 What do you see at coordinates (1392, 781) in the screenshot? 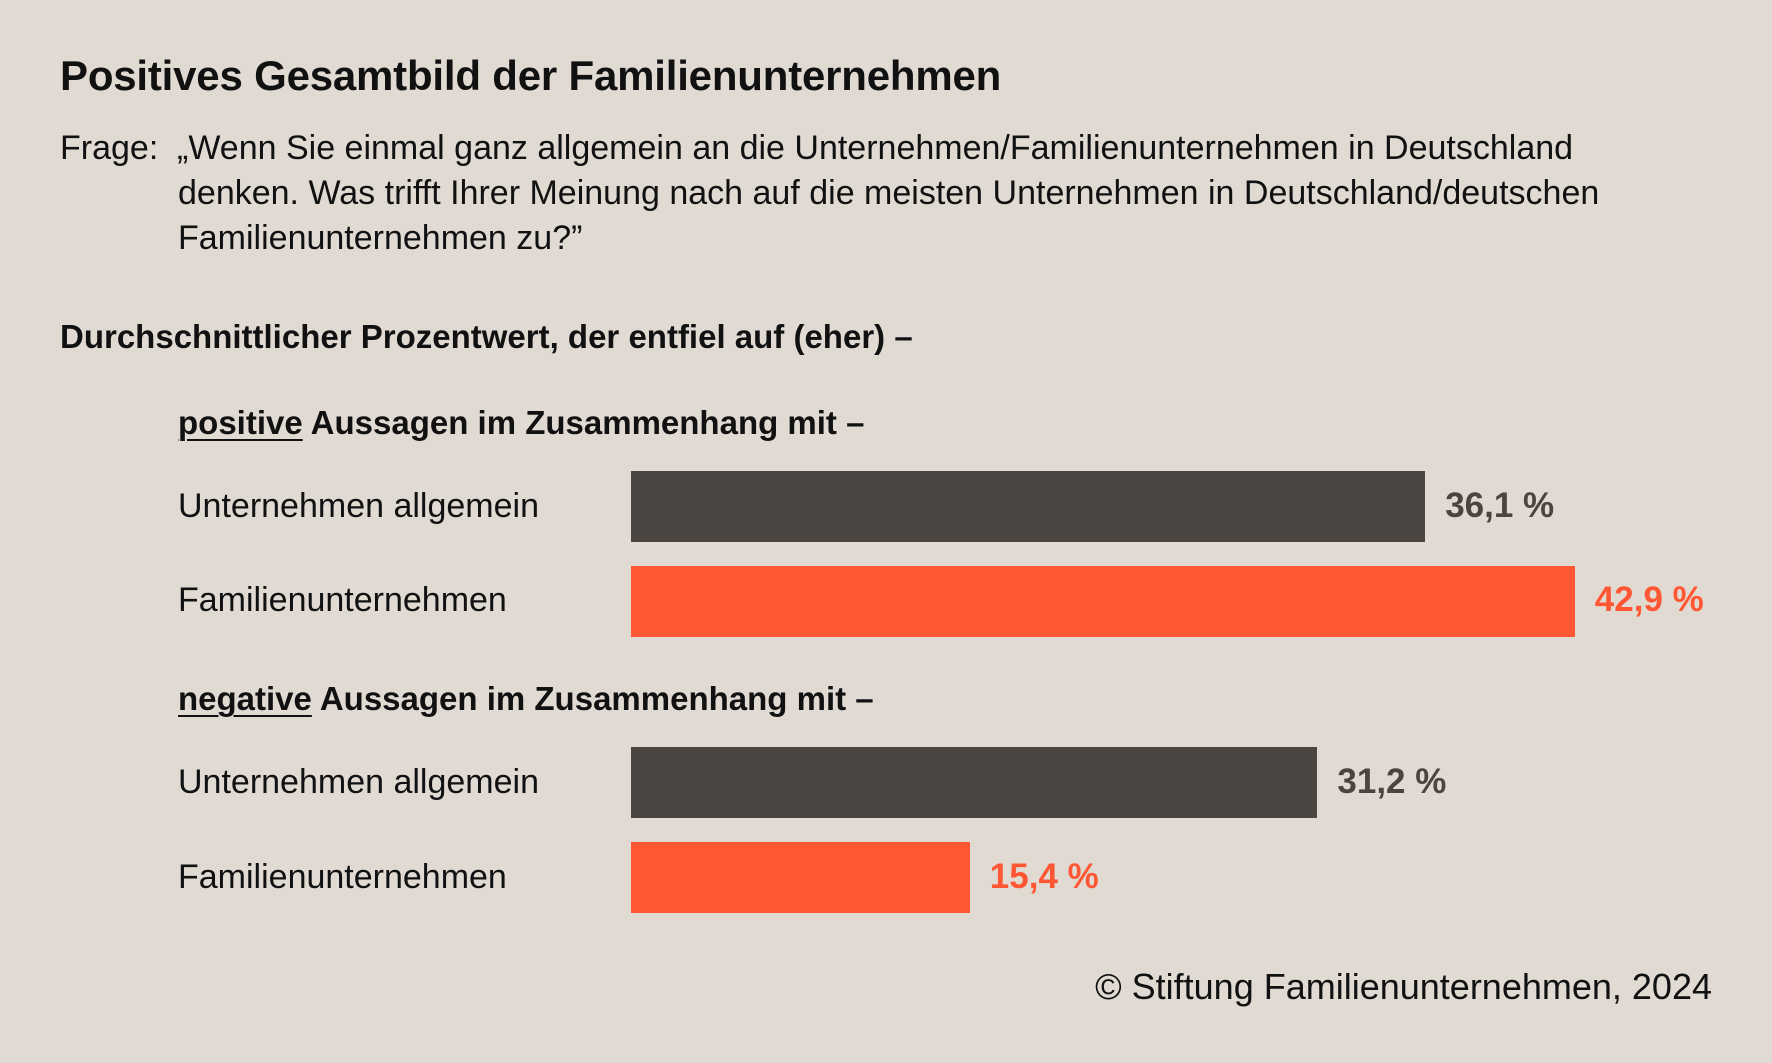
I see `value-label: 31,2 %` at bounding box center [1392, 781].